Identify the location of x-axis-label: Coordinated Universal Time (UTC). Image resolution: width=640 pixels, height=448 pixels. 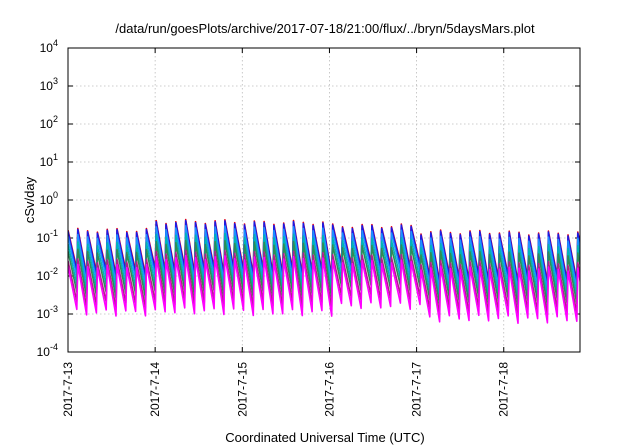
(324, 437).